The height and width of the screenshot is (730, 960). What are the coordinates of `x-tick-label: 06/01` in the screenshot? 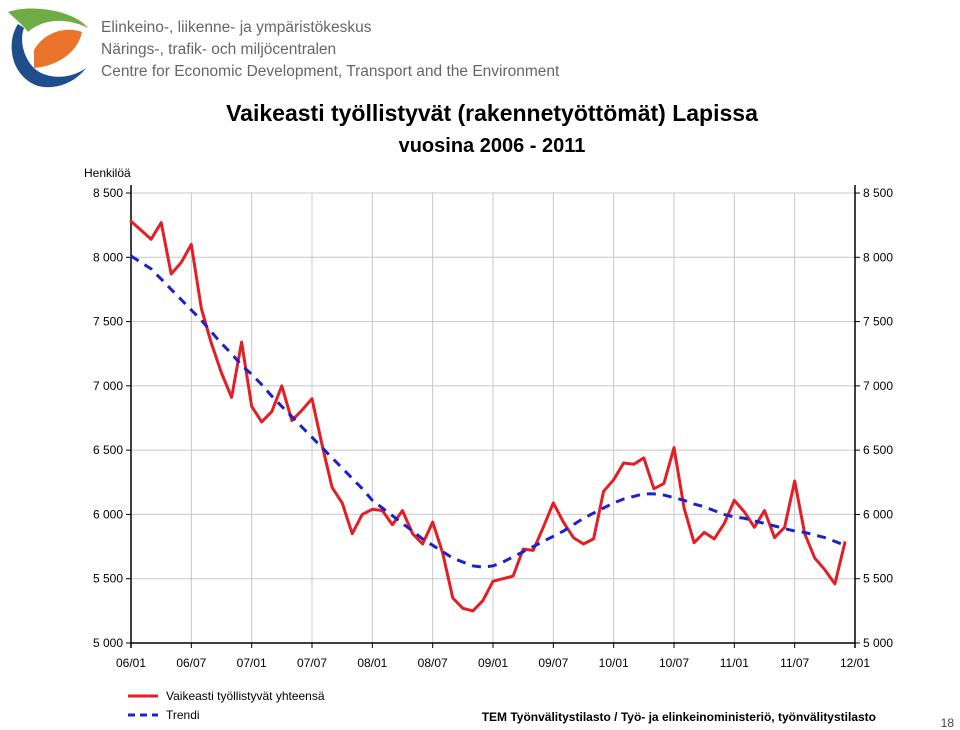 It's located at (131, 663).